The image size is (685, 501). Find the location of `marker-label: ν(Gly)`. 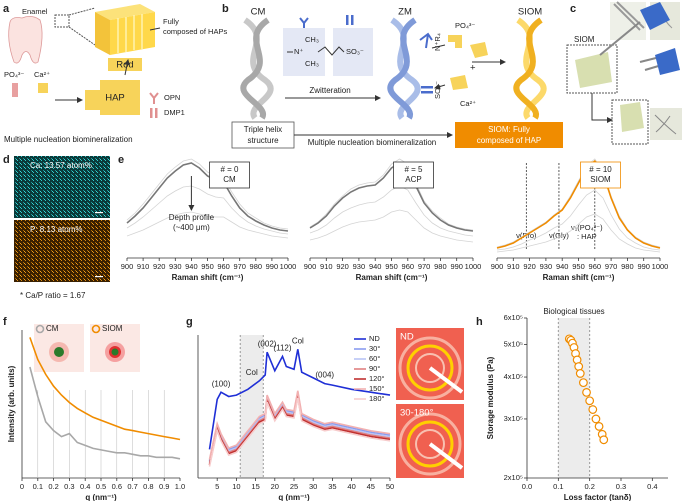

marker-label: ν(Gly) is located at coordinates (559, 235).